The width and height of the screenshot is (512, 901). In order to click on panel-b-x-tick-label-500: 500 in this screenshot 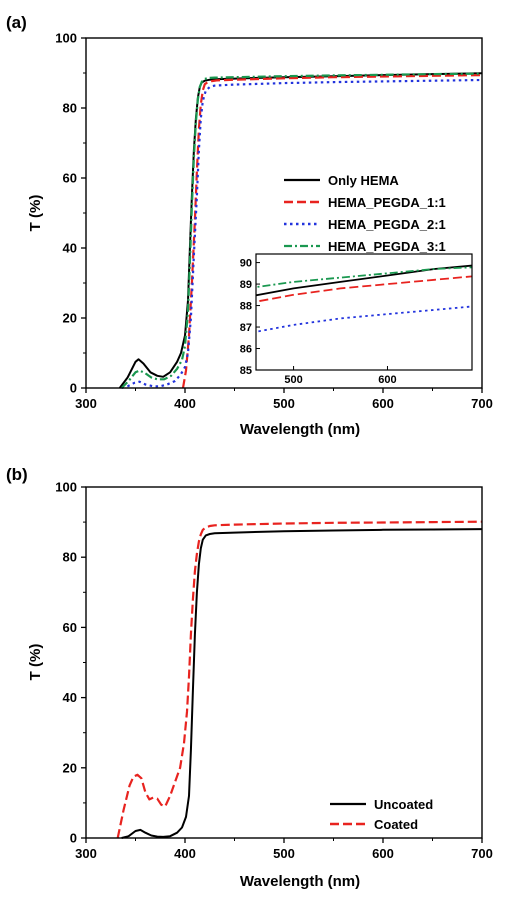, I will do `click(284, 853)`.